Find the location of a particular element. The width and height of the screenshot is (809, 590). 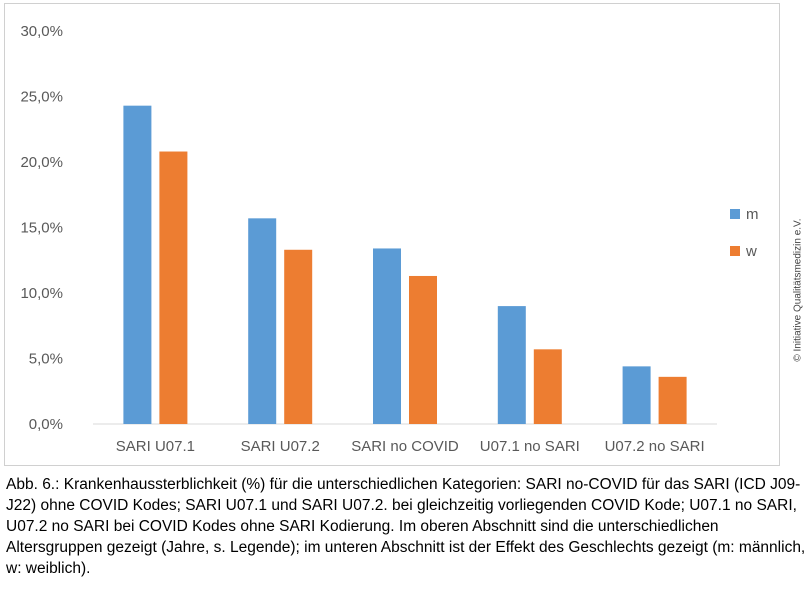

x-tick-label: SARI U07.2 is located at coordinates (280, 446).